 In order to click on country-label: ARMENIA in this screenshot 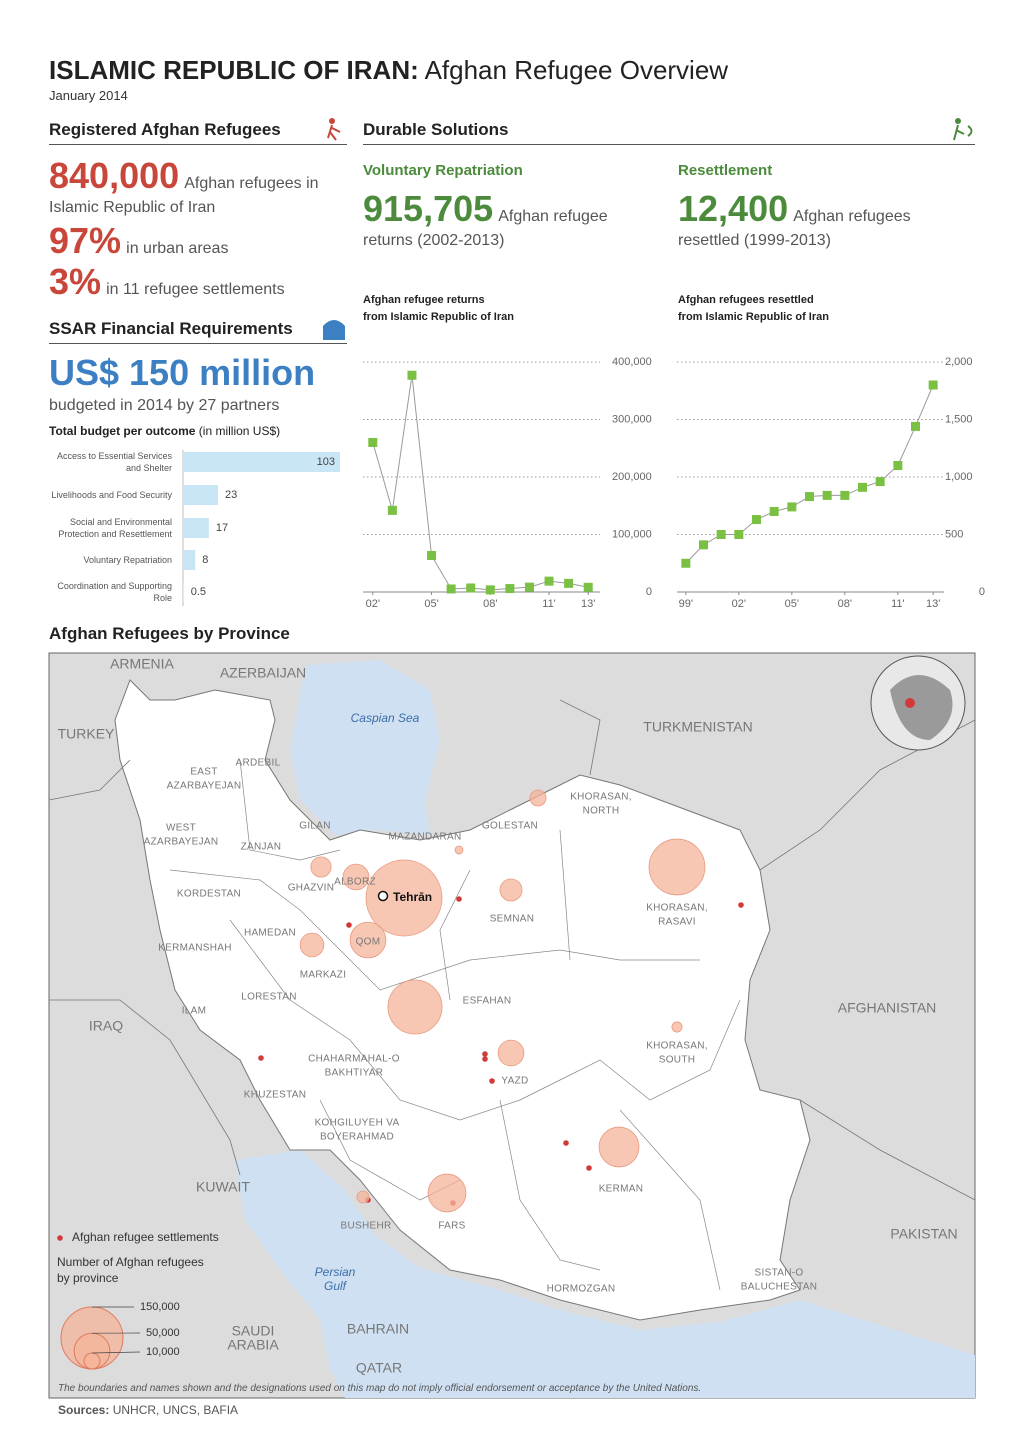, I will do `click(142, 664)`.